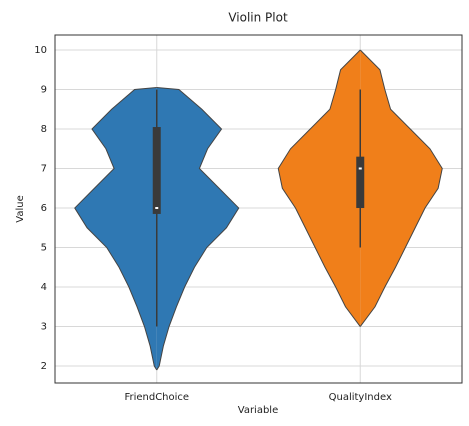  What do you see at coordinates (156, 397) in the screenshot?
I see `x-tick-label: FriendChoice` at bounding box center [156, 397].